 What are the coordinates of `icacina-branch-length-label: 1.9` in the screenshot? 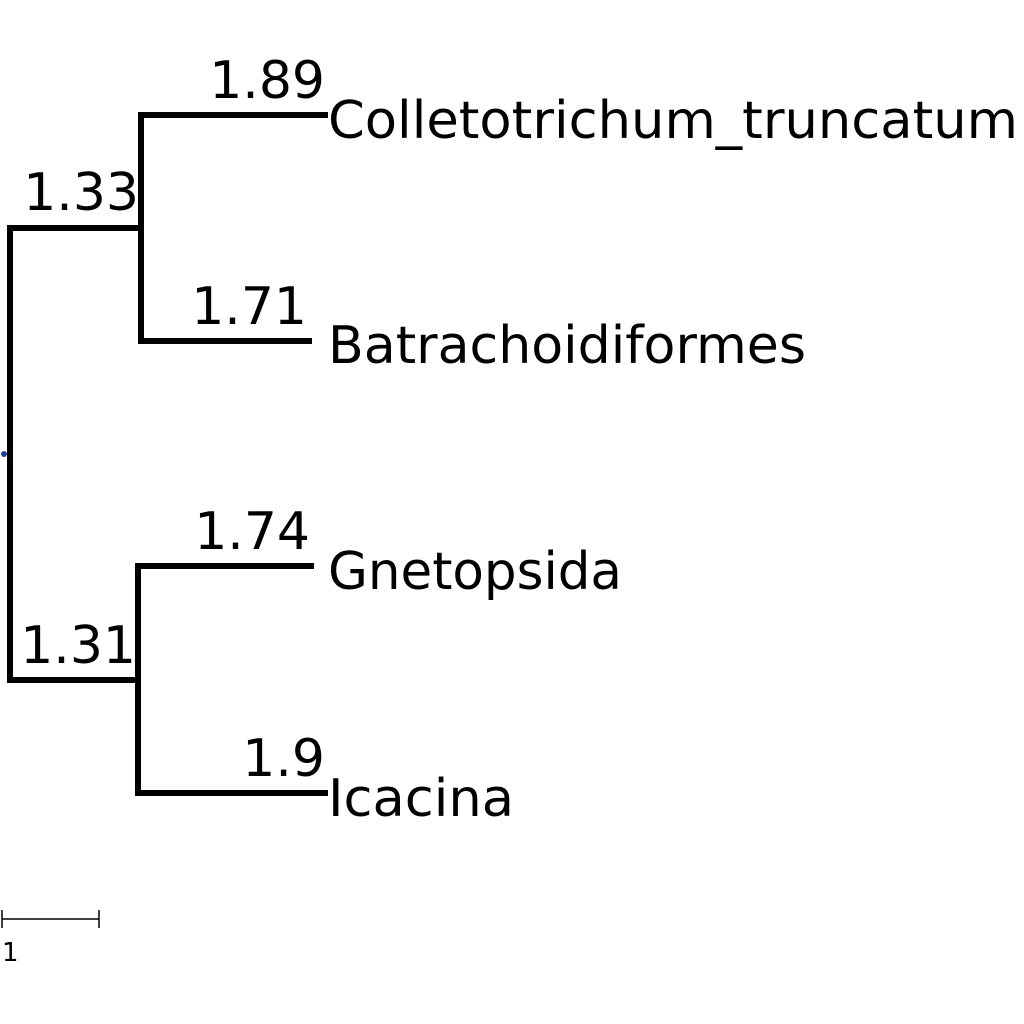 It's located at (283, 759).